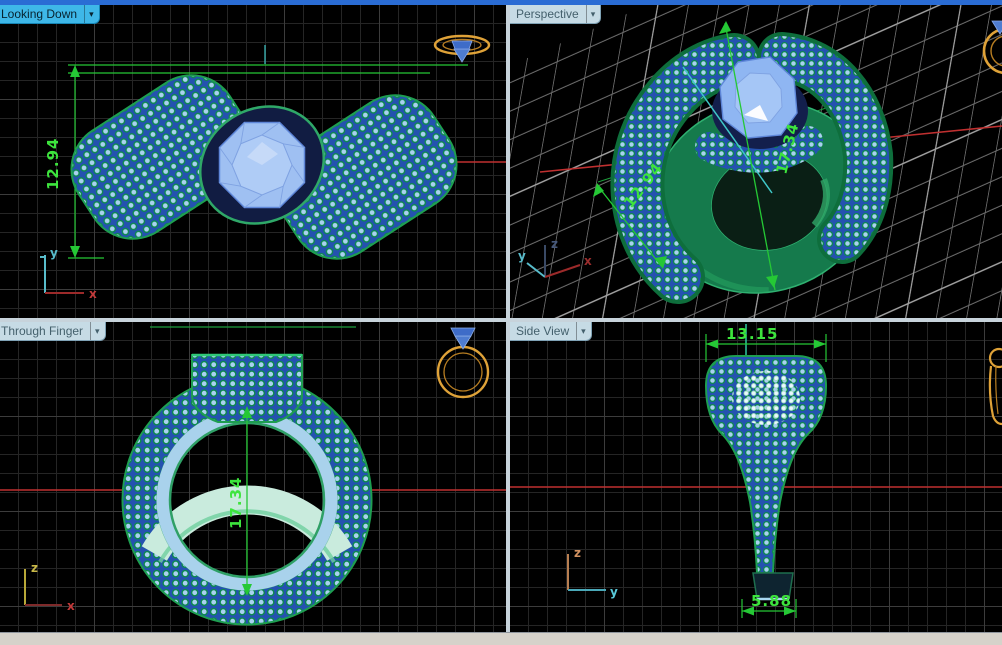  I want to click on dimension-label: 12.94, so click(53, 164).